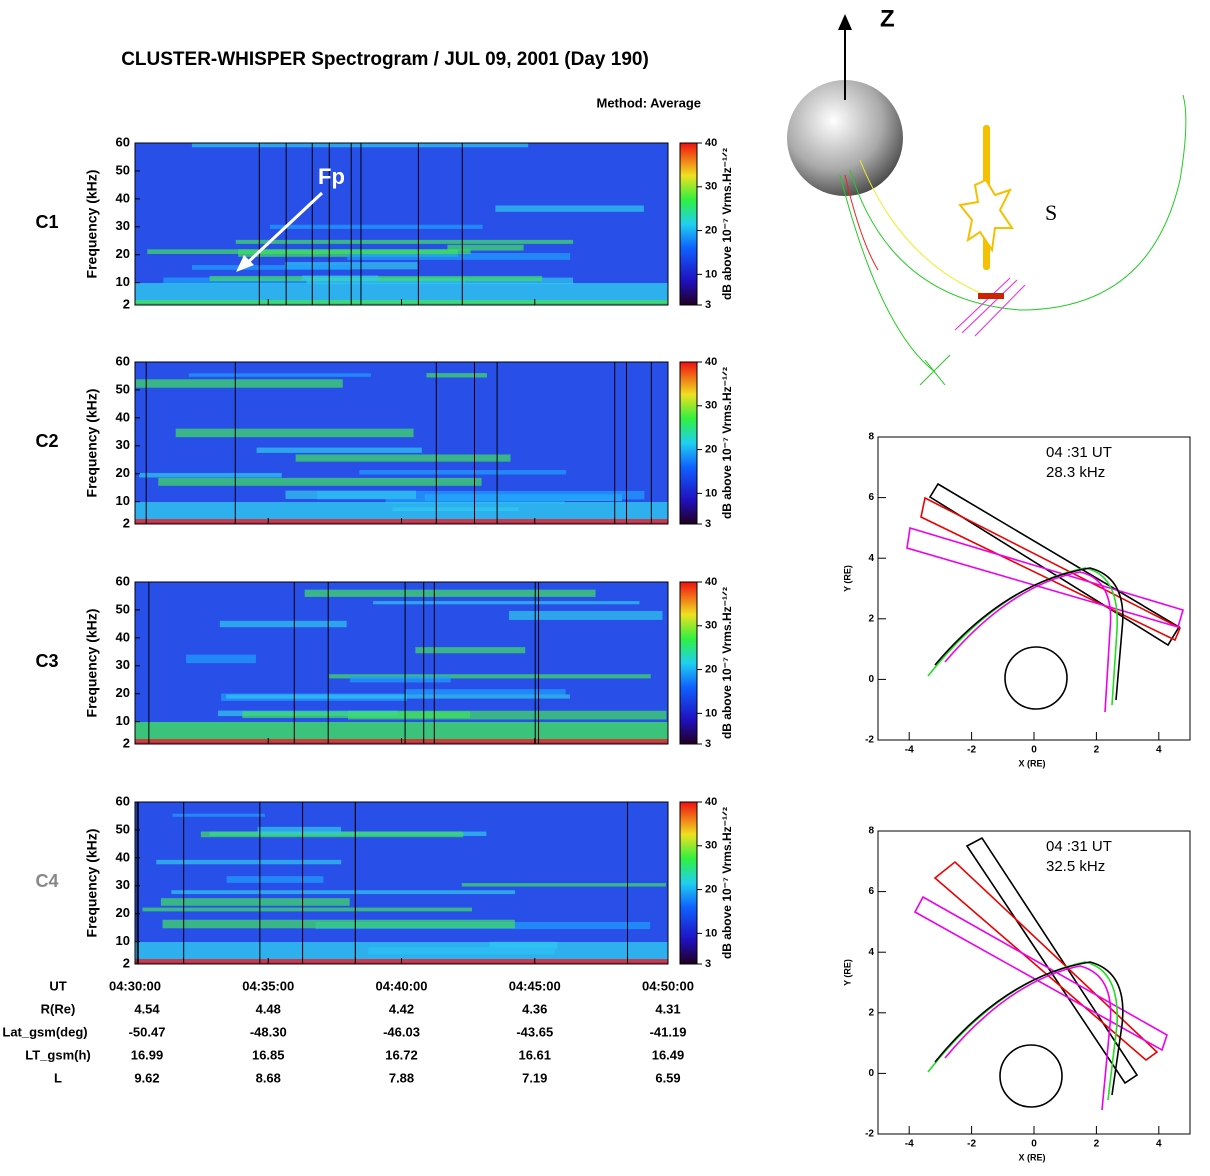  Describe the element at coordinates (649, 102) in the screenshot. I see `method: Method: Average` at that location.